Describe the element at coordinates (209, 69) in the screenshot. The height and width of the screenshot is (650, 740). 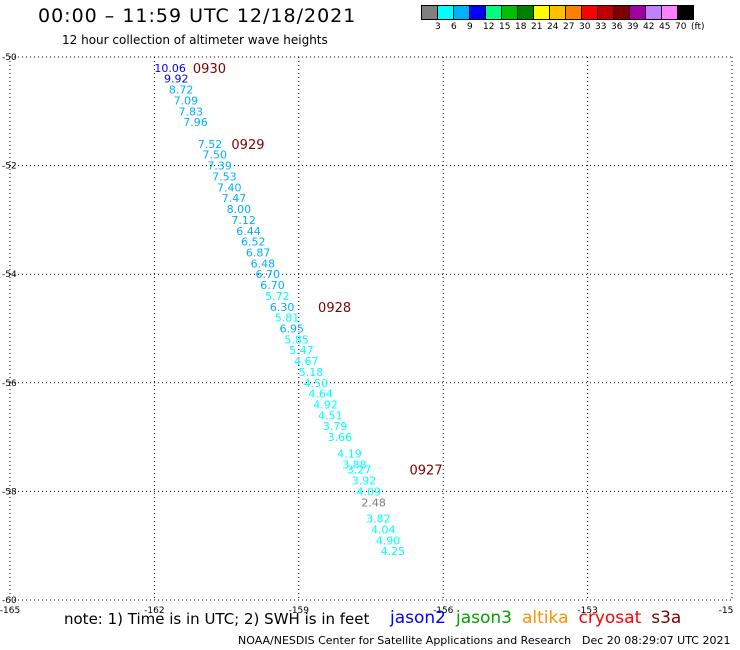
I see `pass-time-label: 0930` at that location.